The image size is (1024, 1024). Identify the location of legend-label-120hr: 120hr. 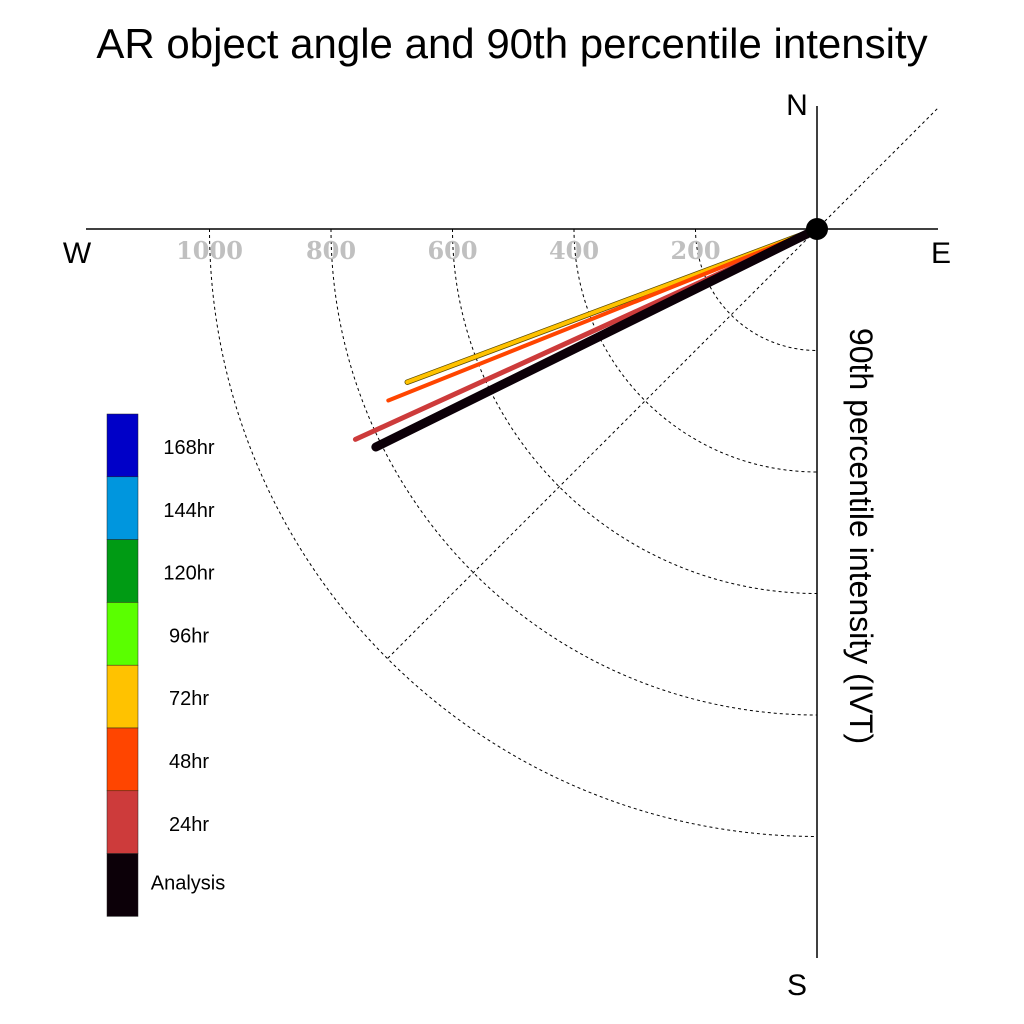
(188, 574).